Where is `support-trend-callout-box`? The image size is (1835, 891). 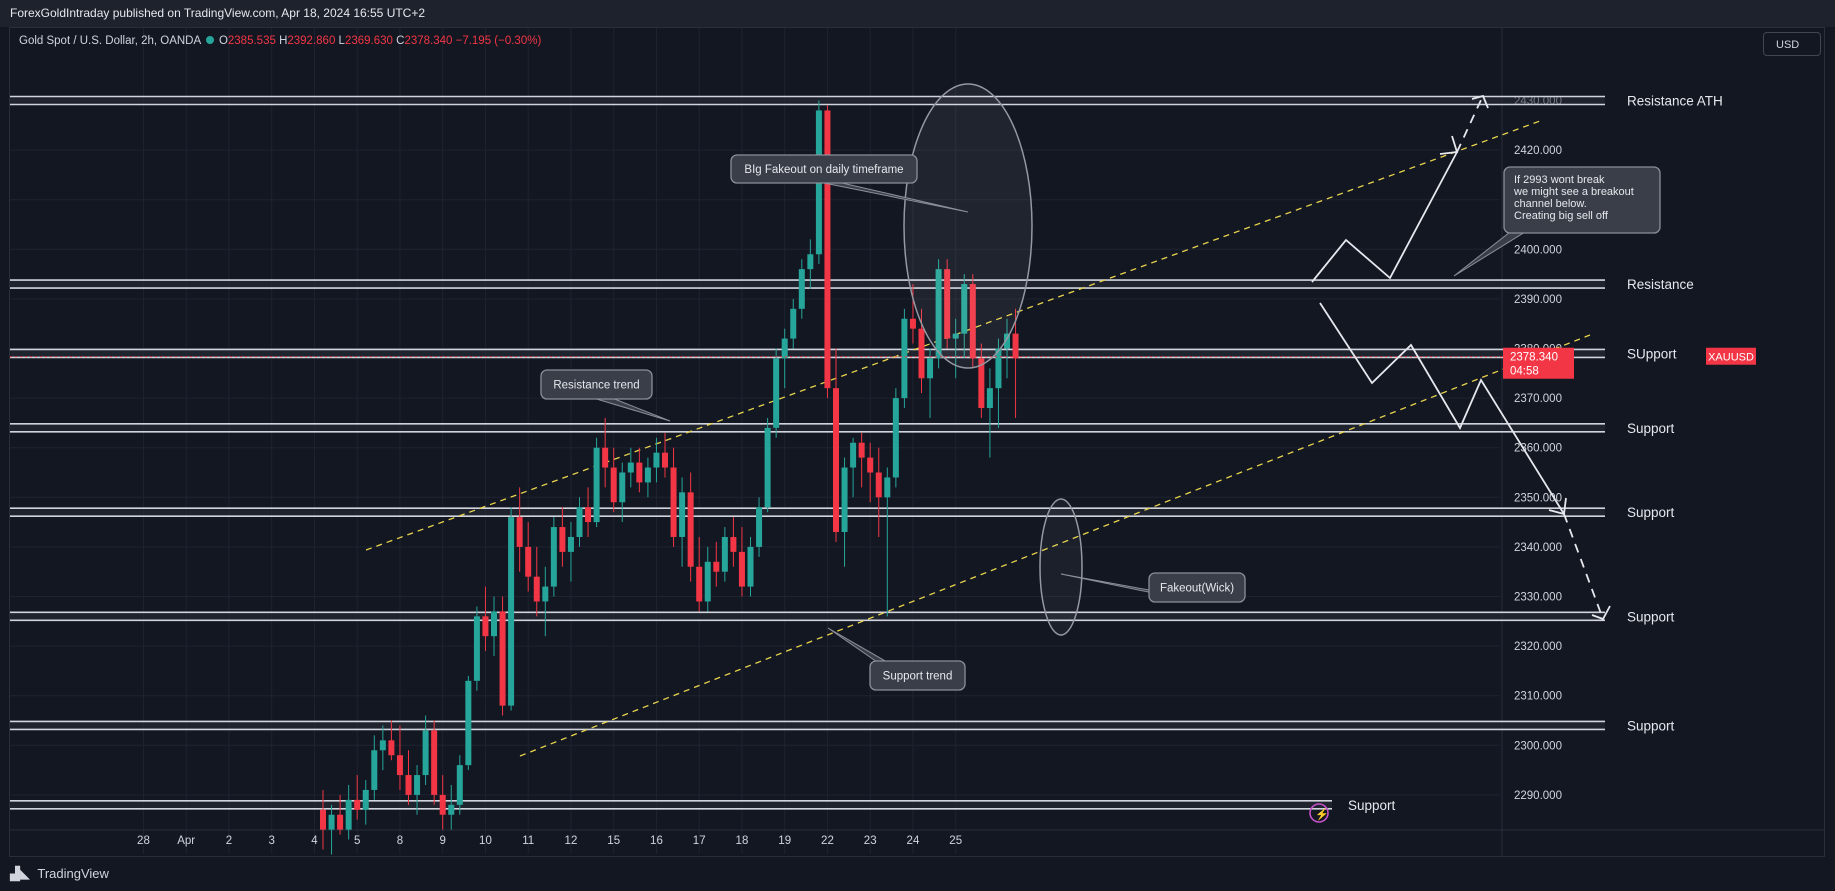 support-trend-callout-box is located at coordinates (917, 675).